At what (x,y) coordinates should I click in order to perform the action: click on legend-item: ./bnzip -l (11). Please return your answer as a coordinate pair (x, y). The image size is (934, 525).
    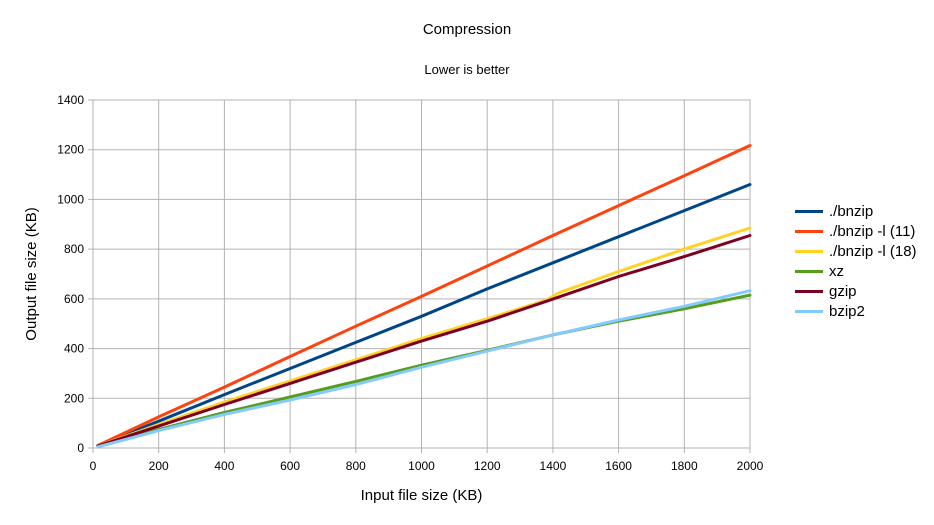
    Looking at the image, I should click on (856, 231).